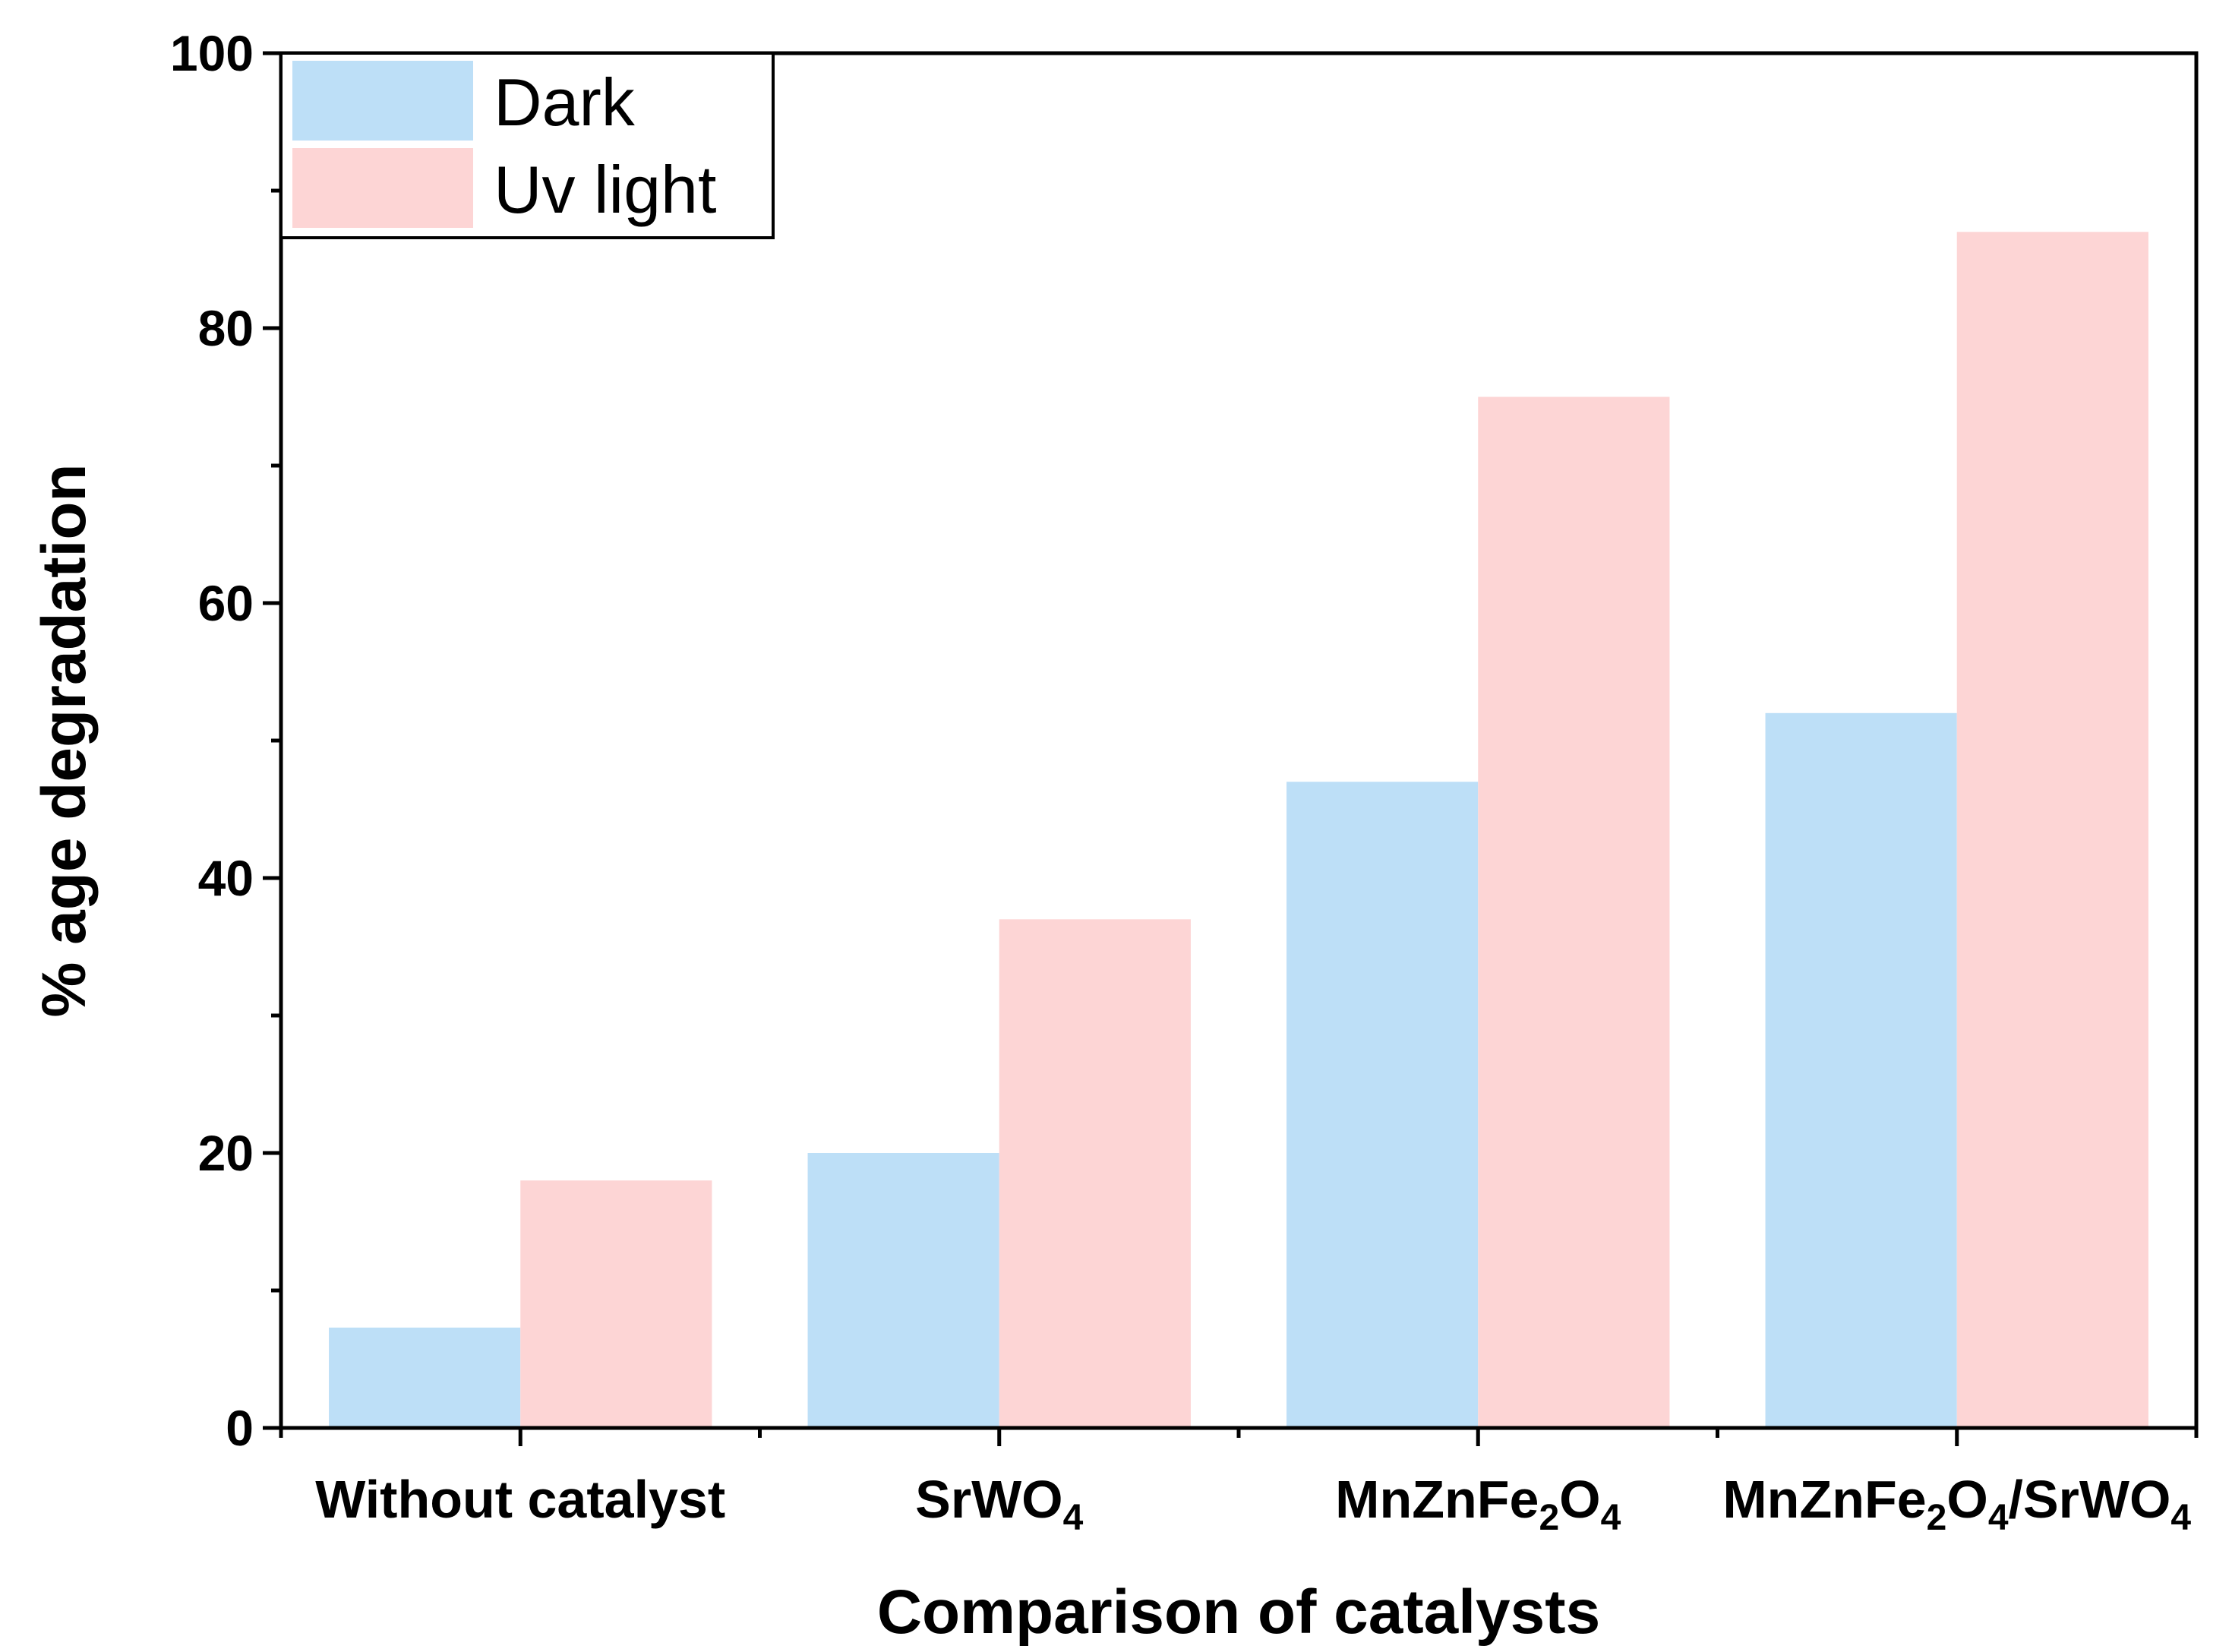 The height and width of the screenshot is (1652, 2232). Describe the element at coordinates (520, 1499) in the screenshot. I see `x-tick-label: Without catalyst` at that location.